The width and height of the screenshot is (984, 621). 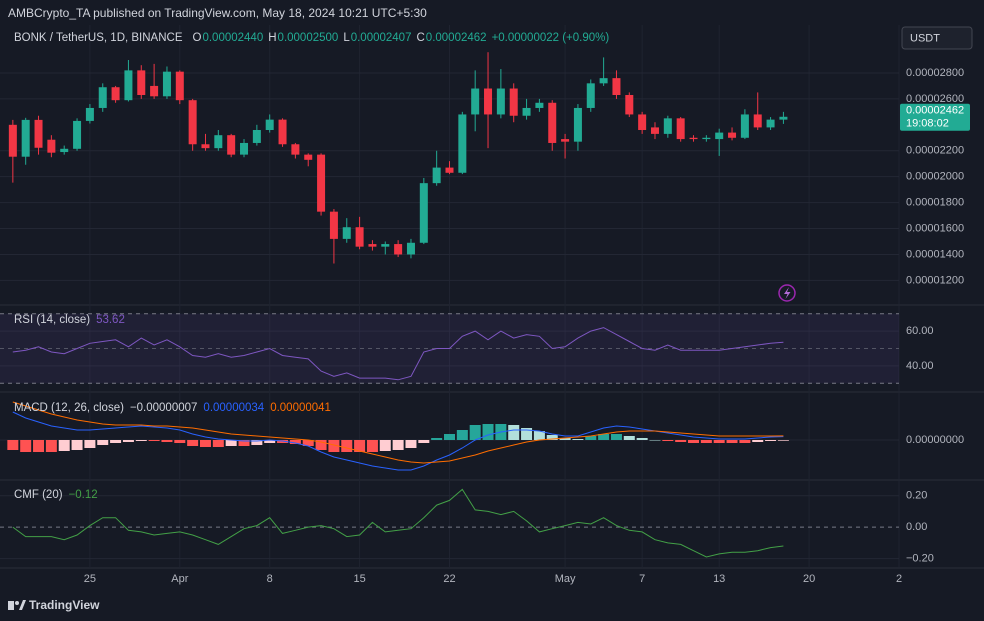 What do you see at coordinates (551, 38) in the screenshot?
I see `legend-text: +0.00000022 (+0.90%)` at bounding box center [551, 38].